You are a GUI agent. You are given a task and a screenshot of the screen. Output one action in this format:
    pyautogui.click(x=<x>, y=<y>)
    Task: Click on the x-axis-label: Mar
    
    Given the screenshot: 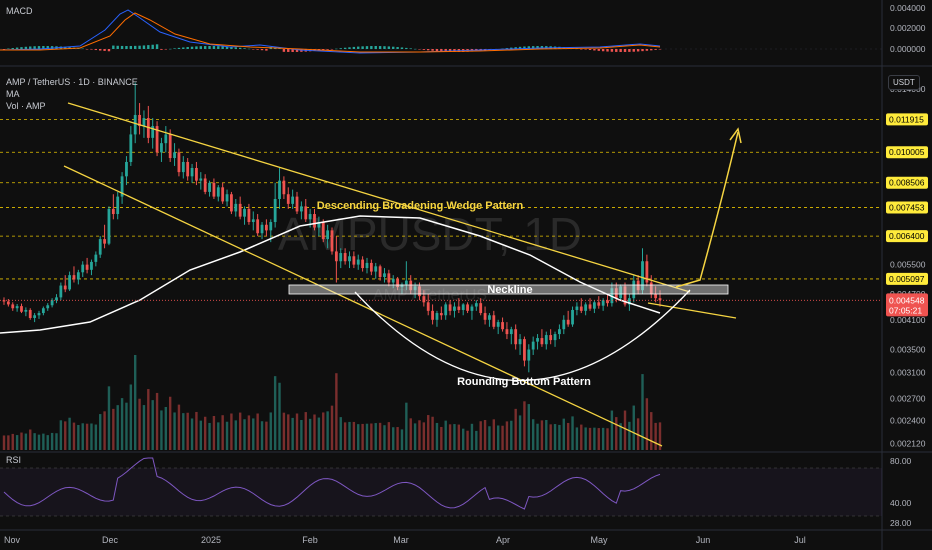 What is the action you would take?
    pyautogui.click(x=401, y=540)
    